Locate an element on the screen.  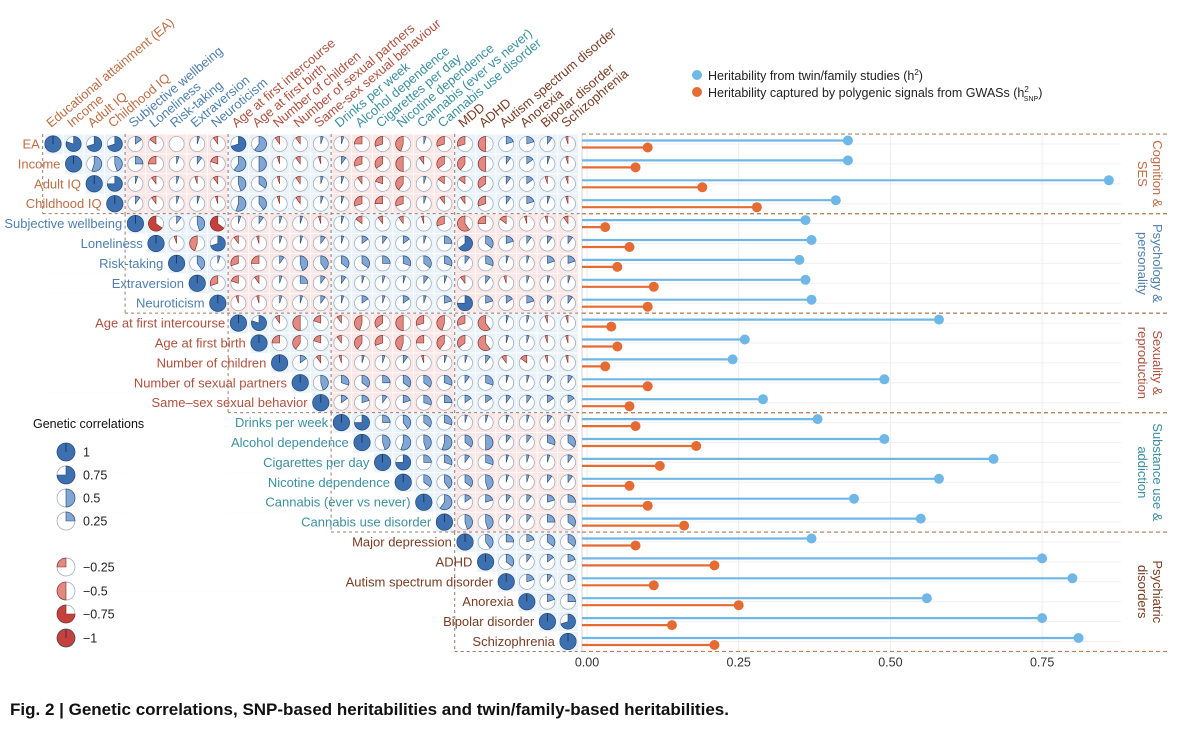
row-label: Age at first intercourse is located at coordinates (160, 323).